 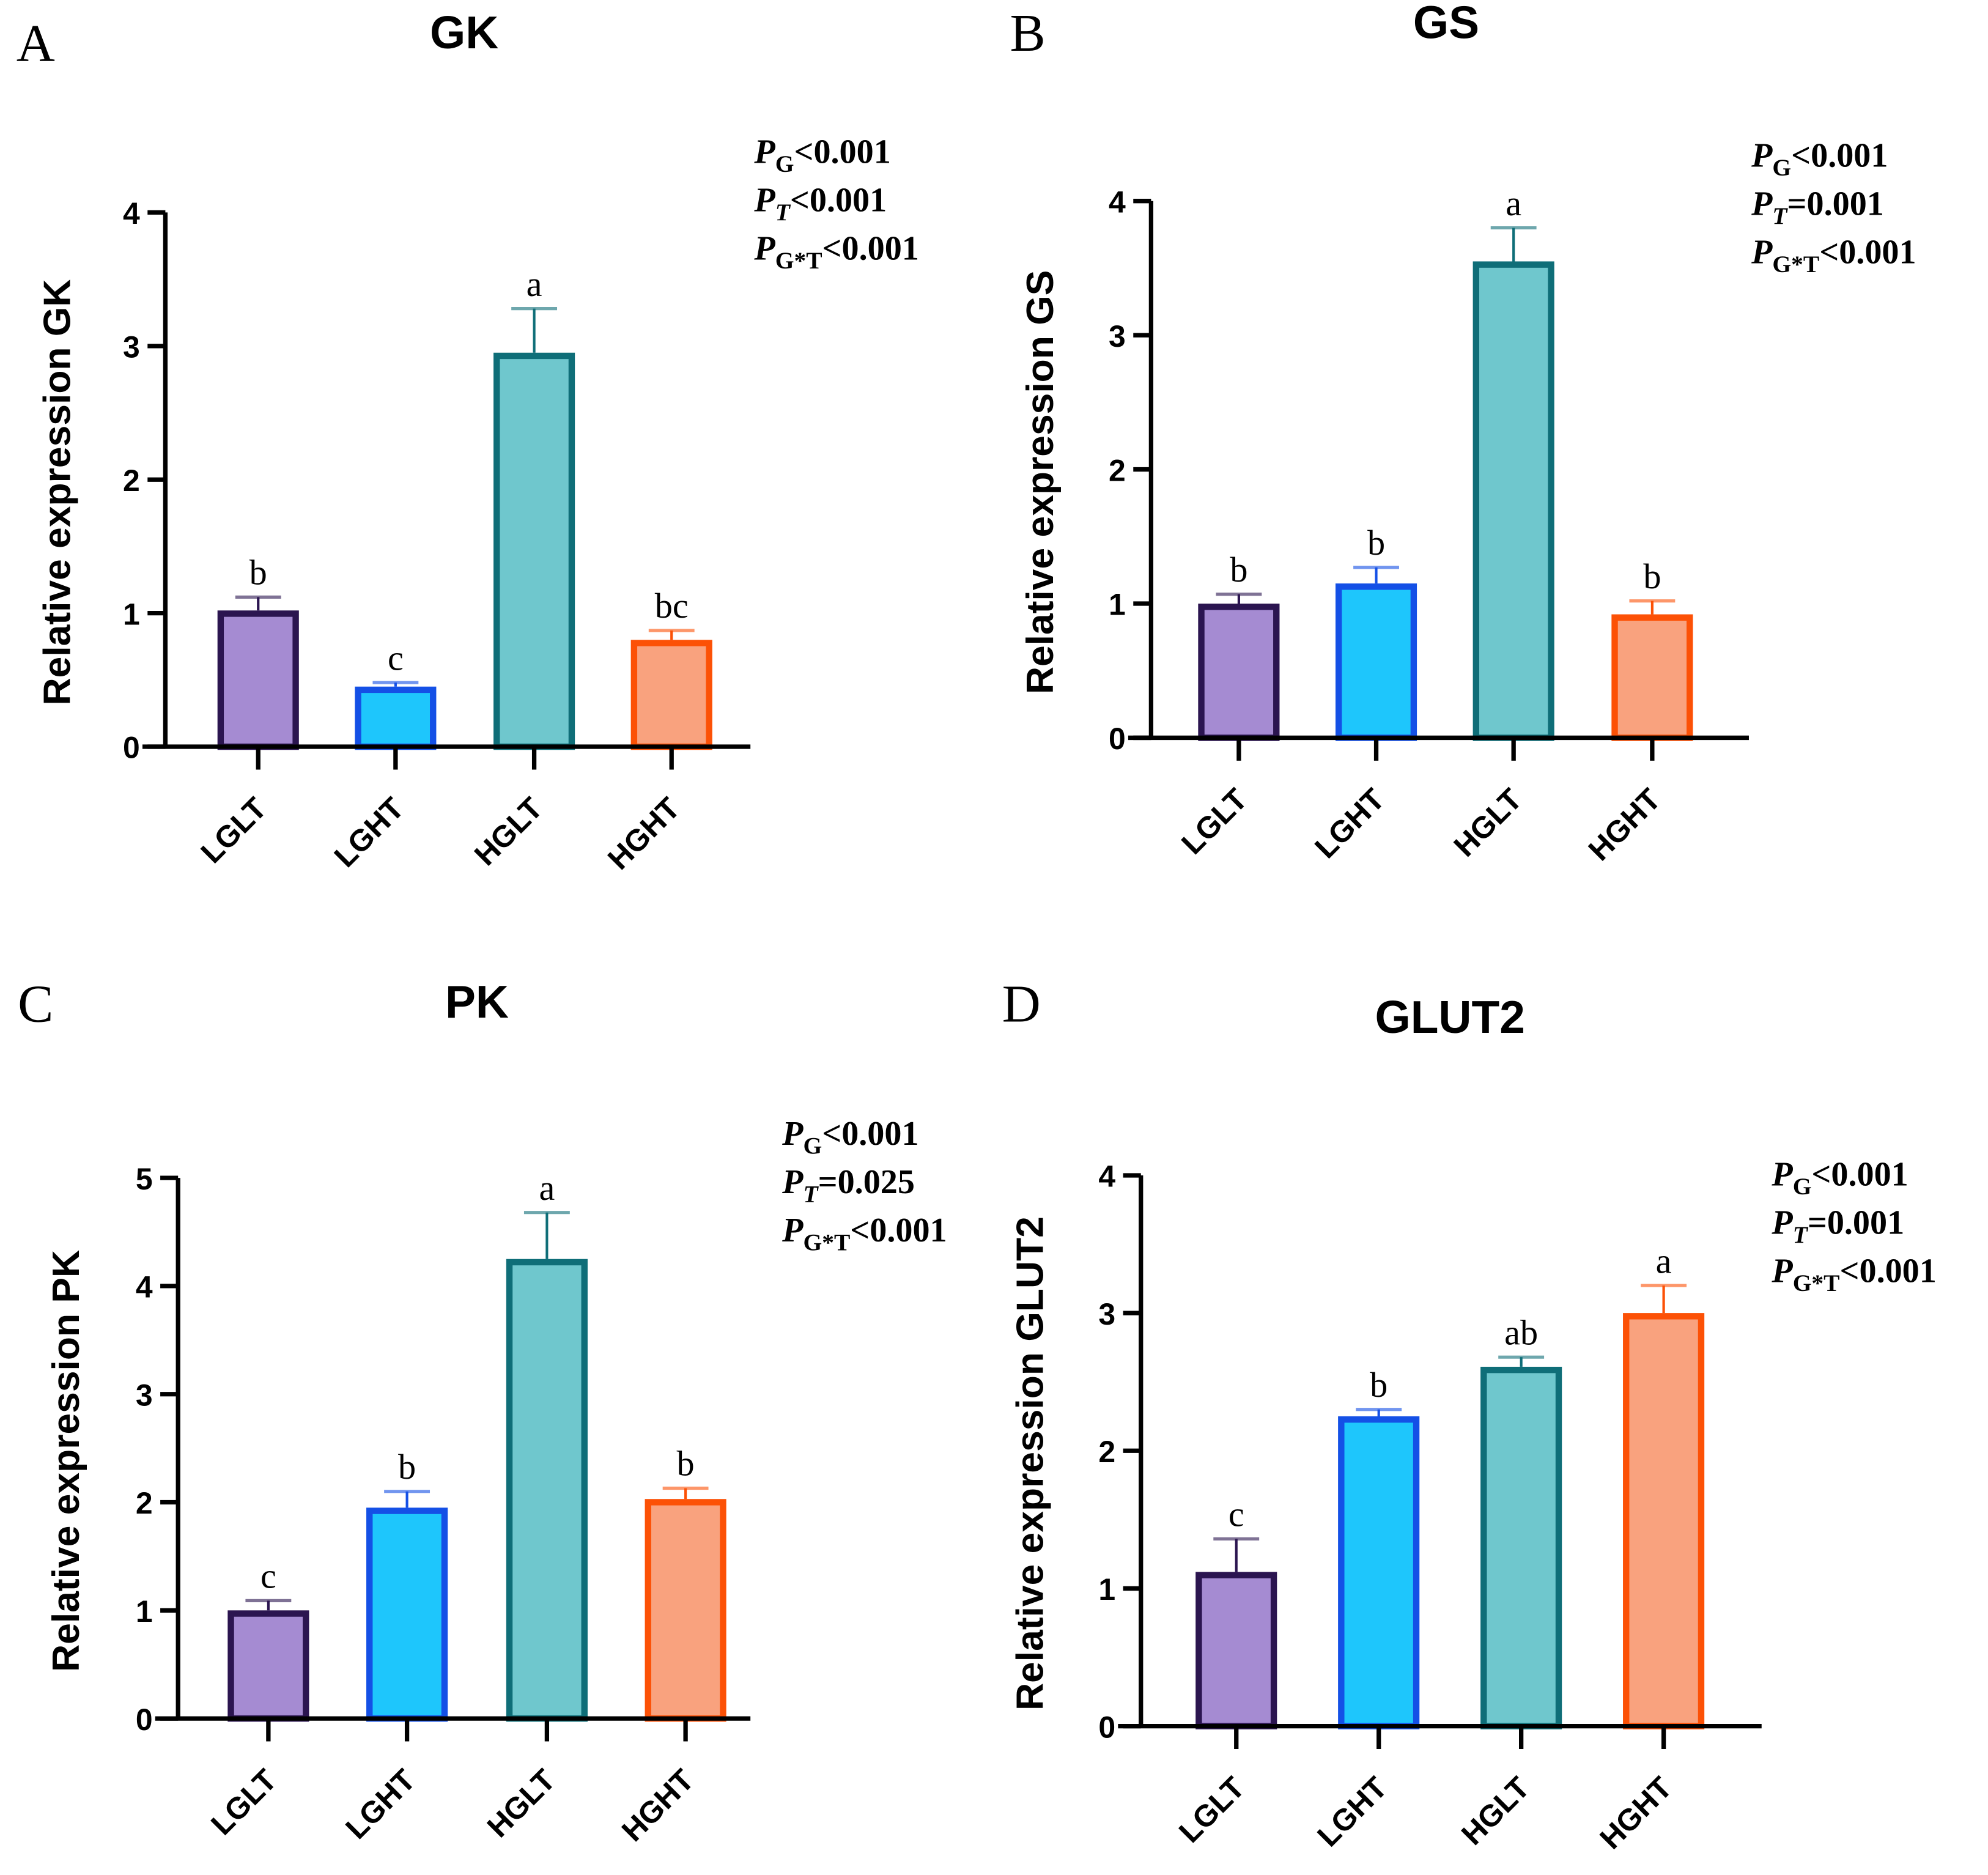 What do you see at coordinates (144, 1179) in the screenshot?
I see `y-tick-label: 5` at bounding box center [144, 1179].